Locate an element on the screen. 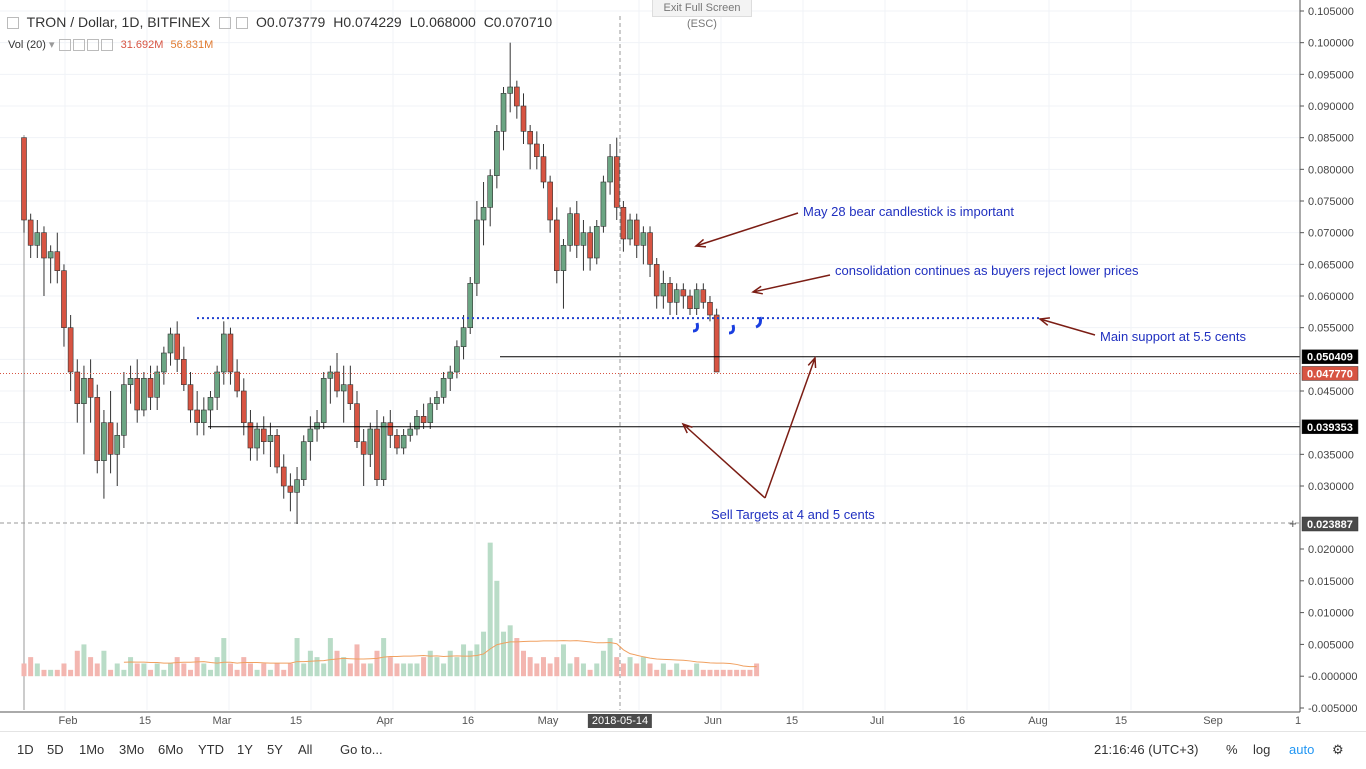 This screenshot has height=769, width=1366. time-tick-label: Jun is located at coordinates (713, 721).